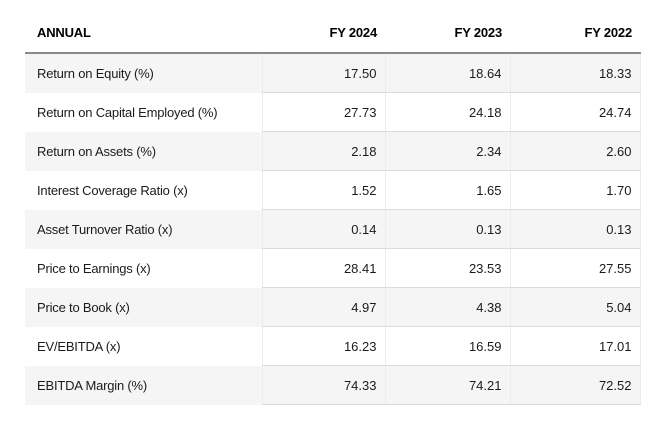 The width and height of the screenshot is (668, 428). I want to click on metric-value: 24.74, so click(575, 112).